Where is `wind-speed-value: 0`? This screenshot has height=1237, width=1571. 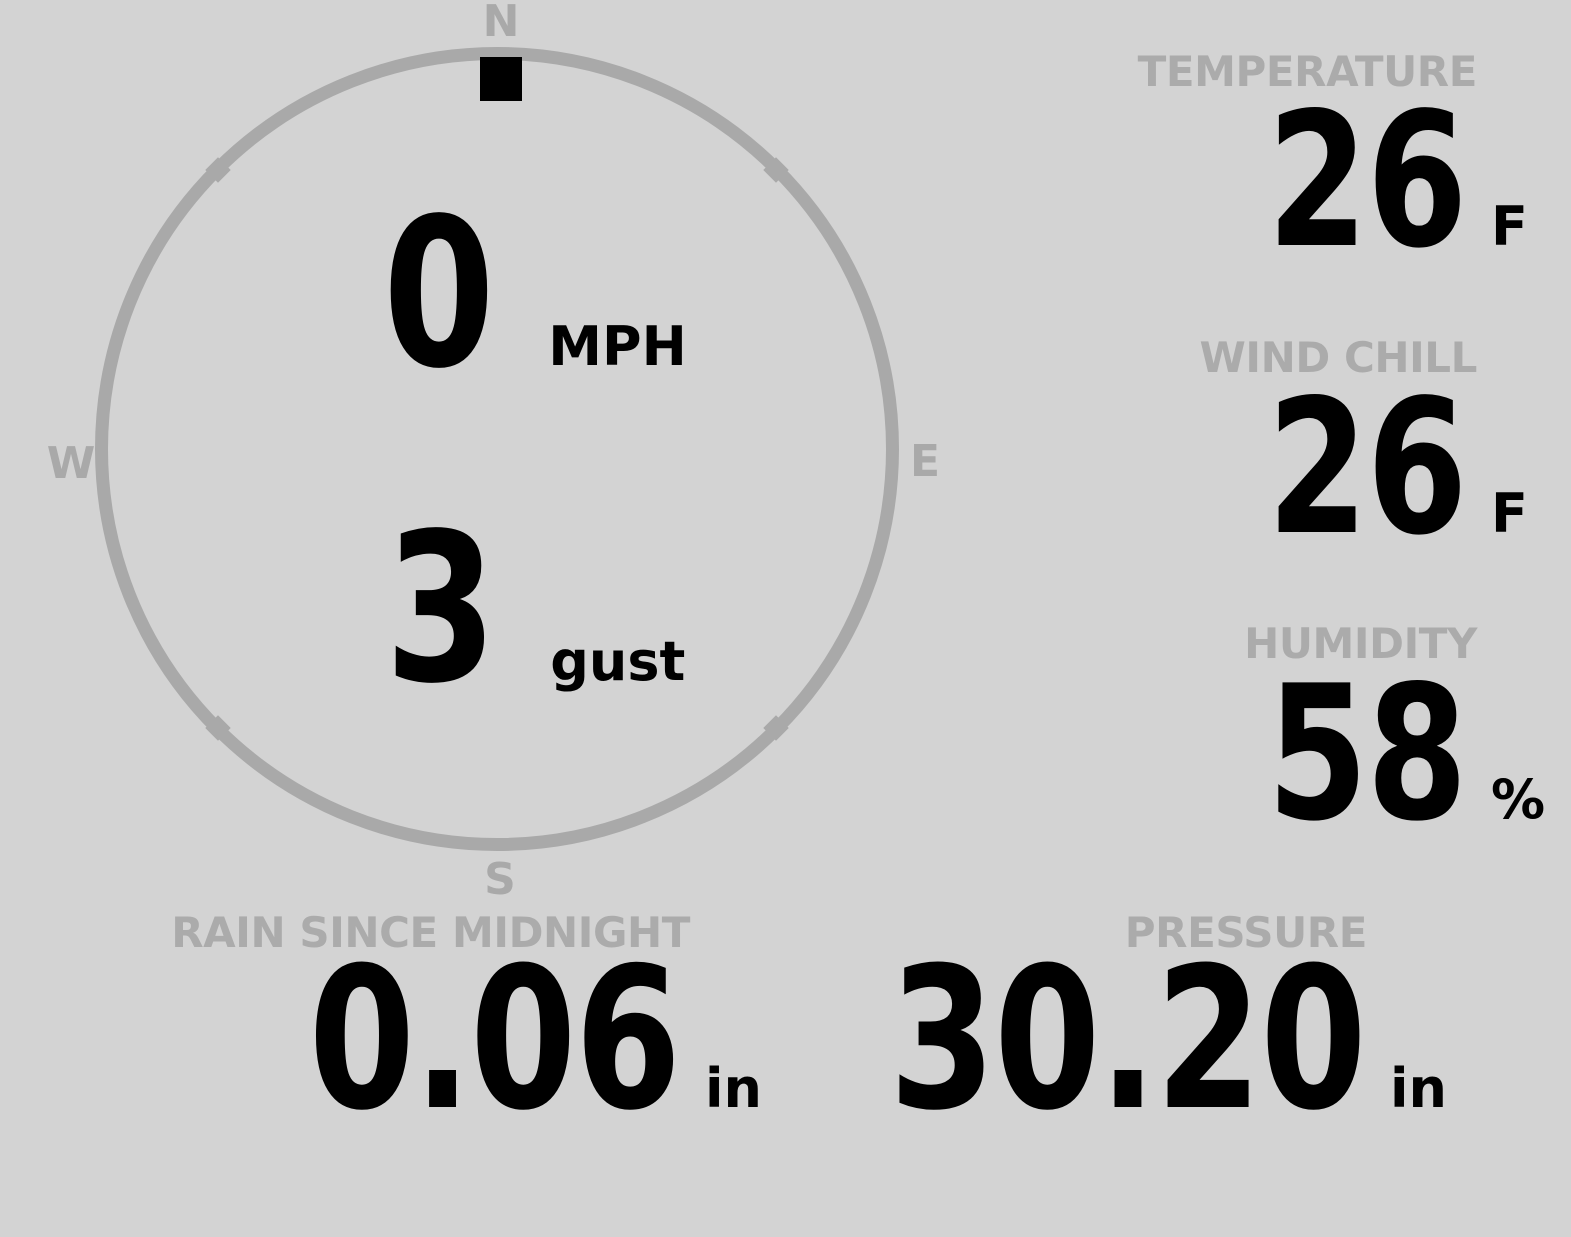
wind-speed-value: 0 is located at coordinates (439, 294).